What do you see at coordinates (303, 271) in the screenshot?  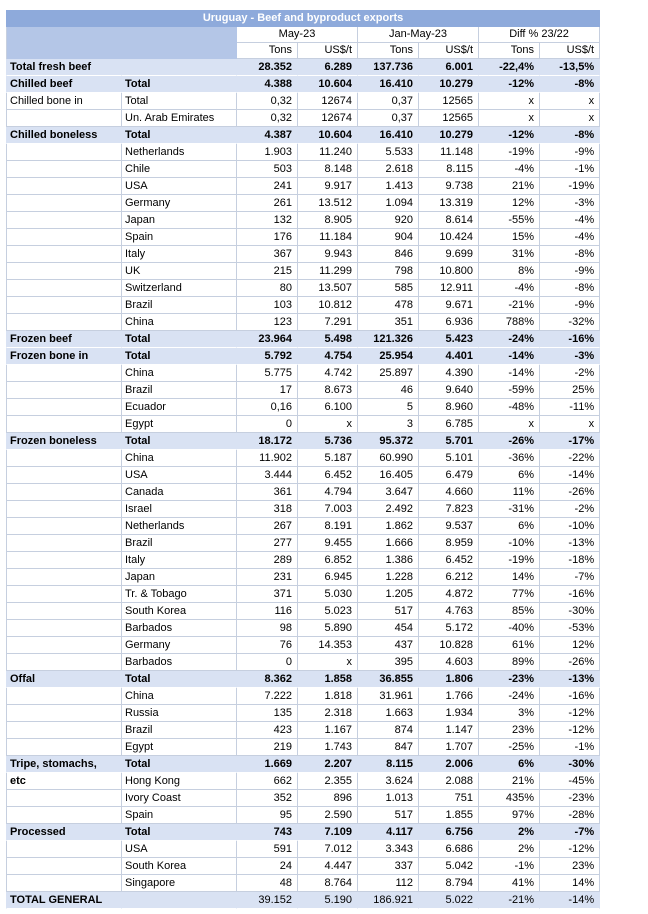 I see `table-row: UK 215 11.299 798 10.800 8% -9%` at bounding box center [303, 271].